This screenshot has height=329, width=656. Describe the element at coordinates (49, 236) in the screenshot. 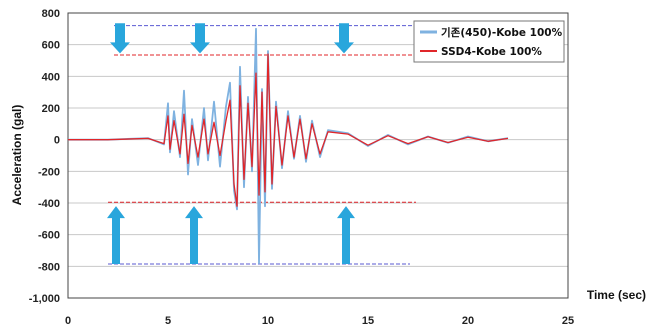

I see `y-tick-label: -600` at that location.